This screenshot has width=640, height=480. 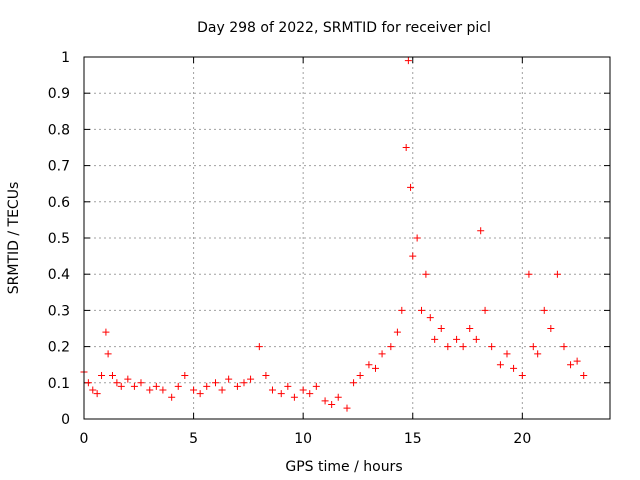 I want to click on y-tick-label: 0.6, so click(x=59, y=203).